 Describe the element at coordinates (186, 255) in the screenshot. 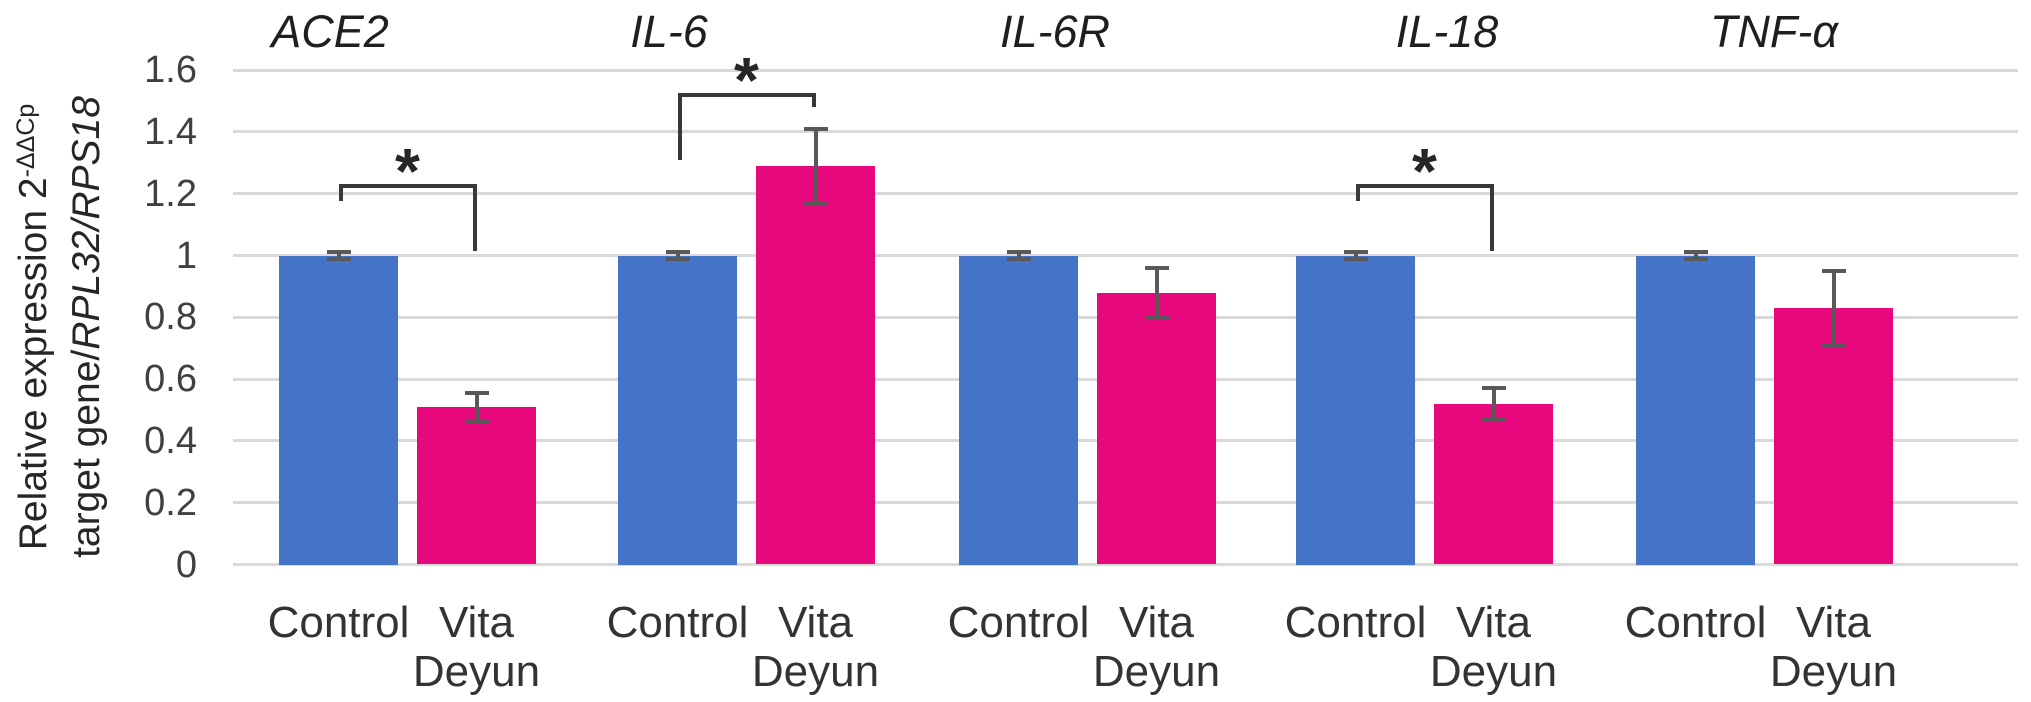

I see `y-tick-label: 1` at that location.